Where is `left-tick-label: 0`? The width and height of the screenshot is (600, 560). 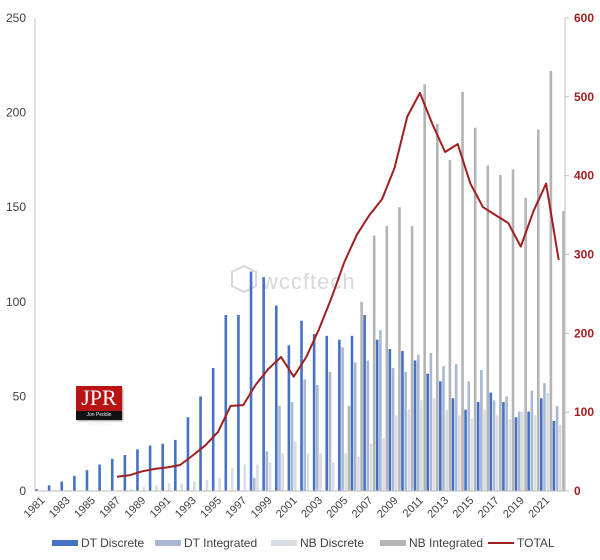
left-tick-label: 0 is located at coordinates (22, 491).